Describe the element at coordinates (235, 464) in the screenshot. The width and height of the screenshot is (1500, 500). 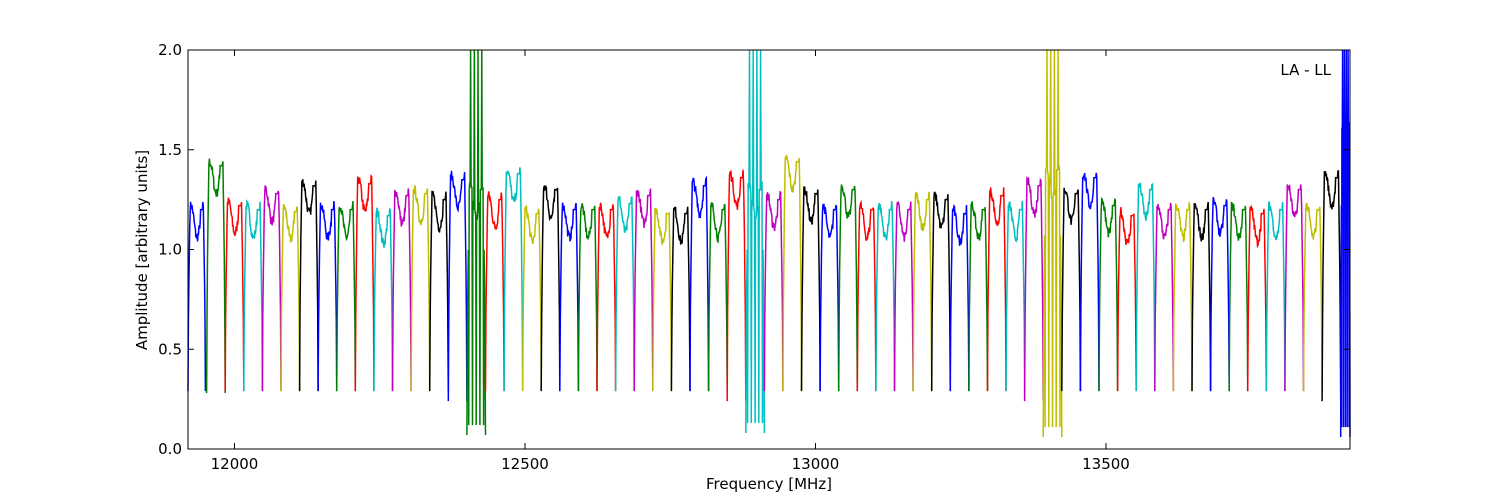
I see `x-tick-label-0: 12000` at that location.